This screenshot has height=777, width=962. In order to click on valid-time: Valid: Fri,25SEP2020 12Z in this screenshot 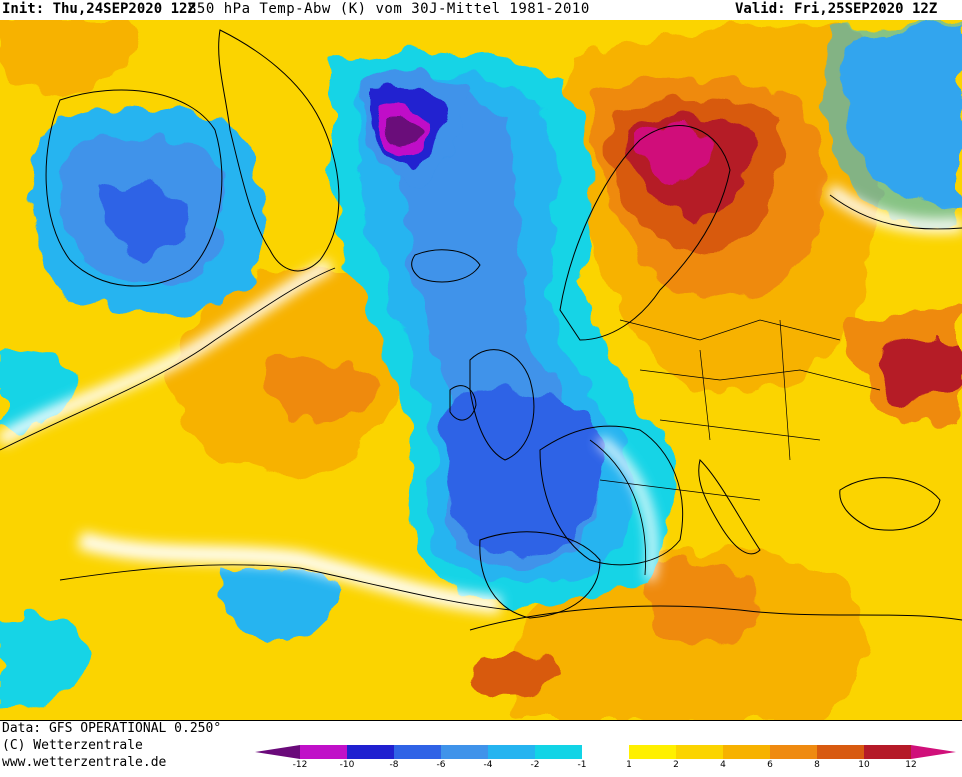, I will do `click(836, 9)`.